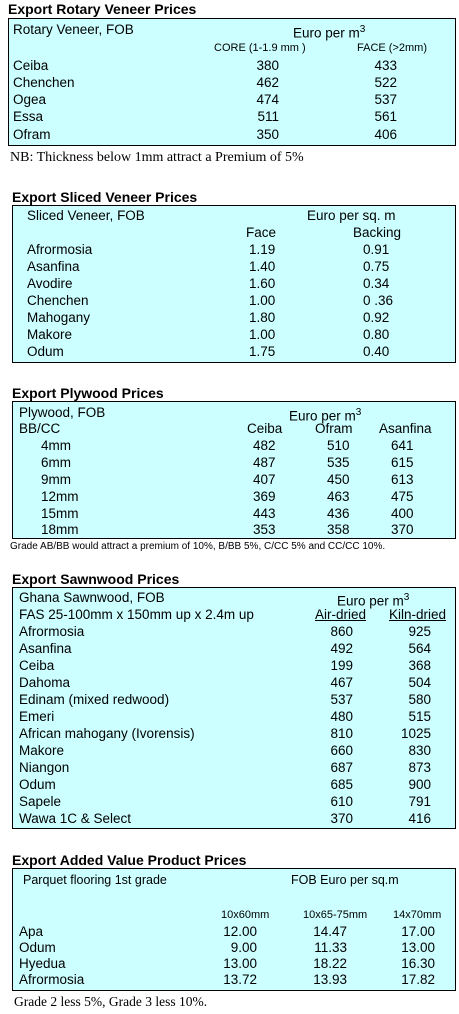  What do you see at coordinates (60, 513) in the screenshot?
I see `plywood-row-name: 15mm` at bounding box center [60, 513].